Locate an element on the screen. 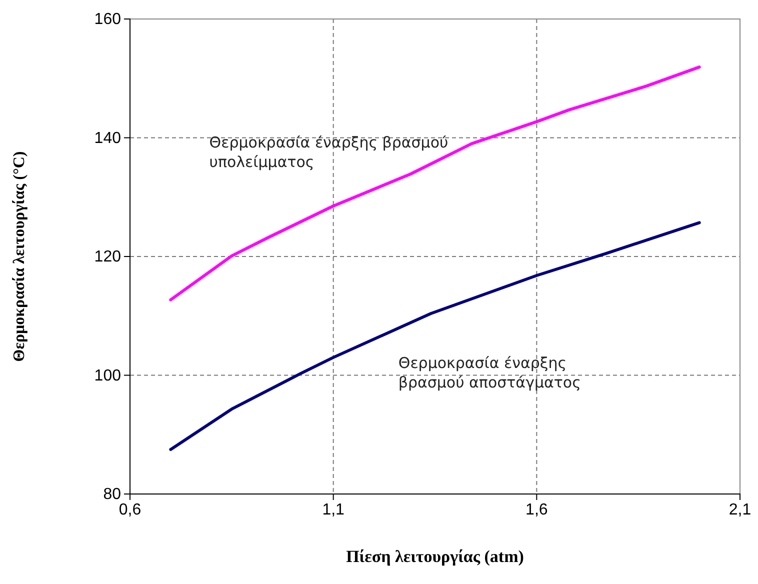 The height and width of the screenshot is (584, 758). series-label: Θερμοκρασία έναρξης βρασμού αποστάγματος is located at coordinates (489, 373).